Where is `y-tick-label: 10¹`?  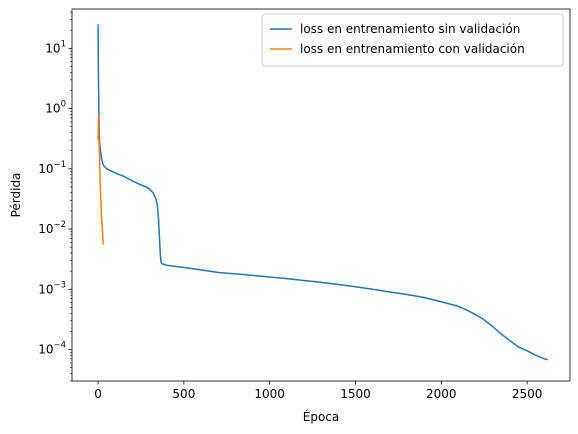
y-tick-label: 10¹ is located at coordinates (55, 47).